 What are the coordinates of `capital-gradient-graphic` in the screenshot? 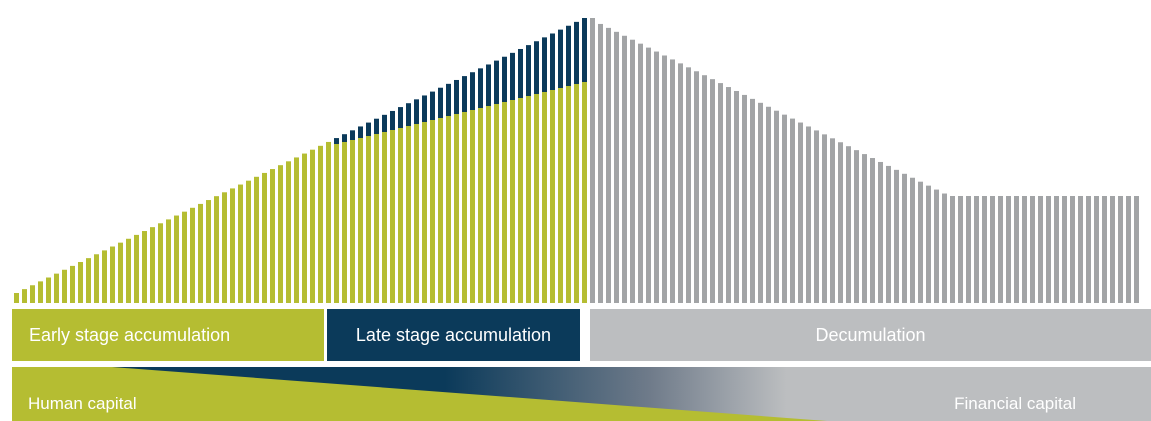 It's located at (581, 394).